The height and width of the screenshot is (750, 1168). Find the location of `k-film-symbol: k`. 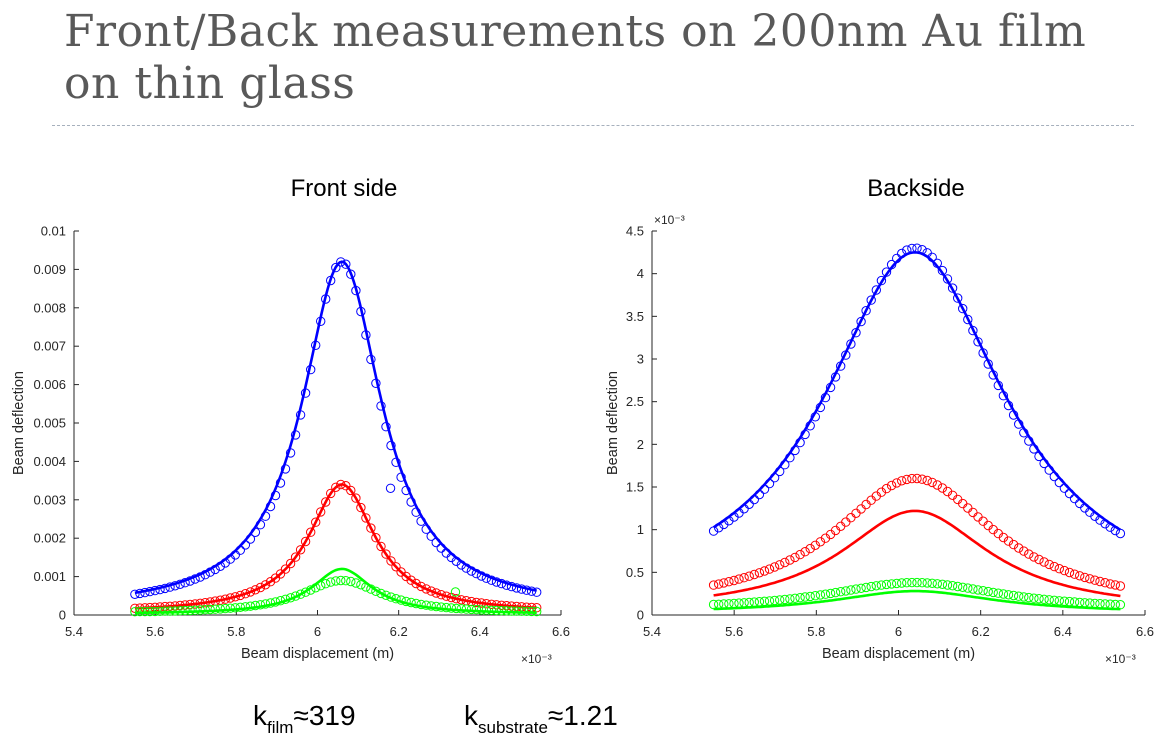

k-film-symbol: k is located at coordinates (260, 715).